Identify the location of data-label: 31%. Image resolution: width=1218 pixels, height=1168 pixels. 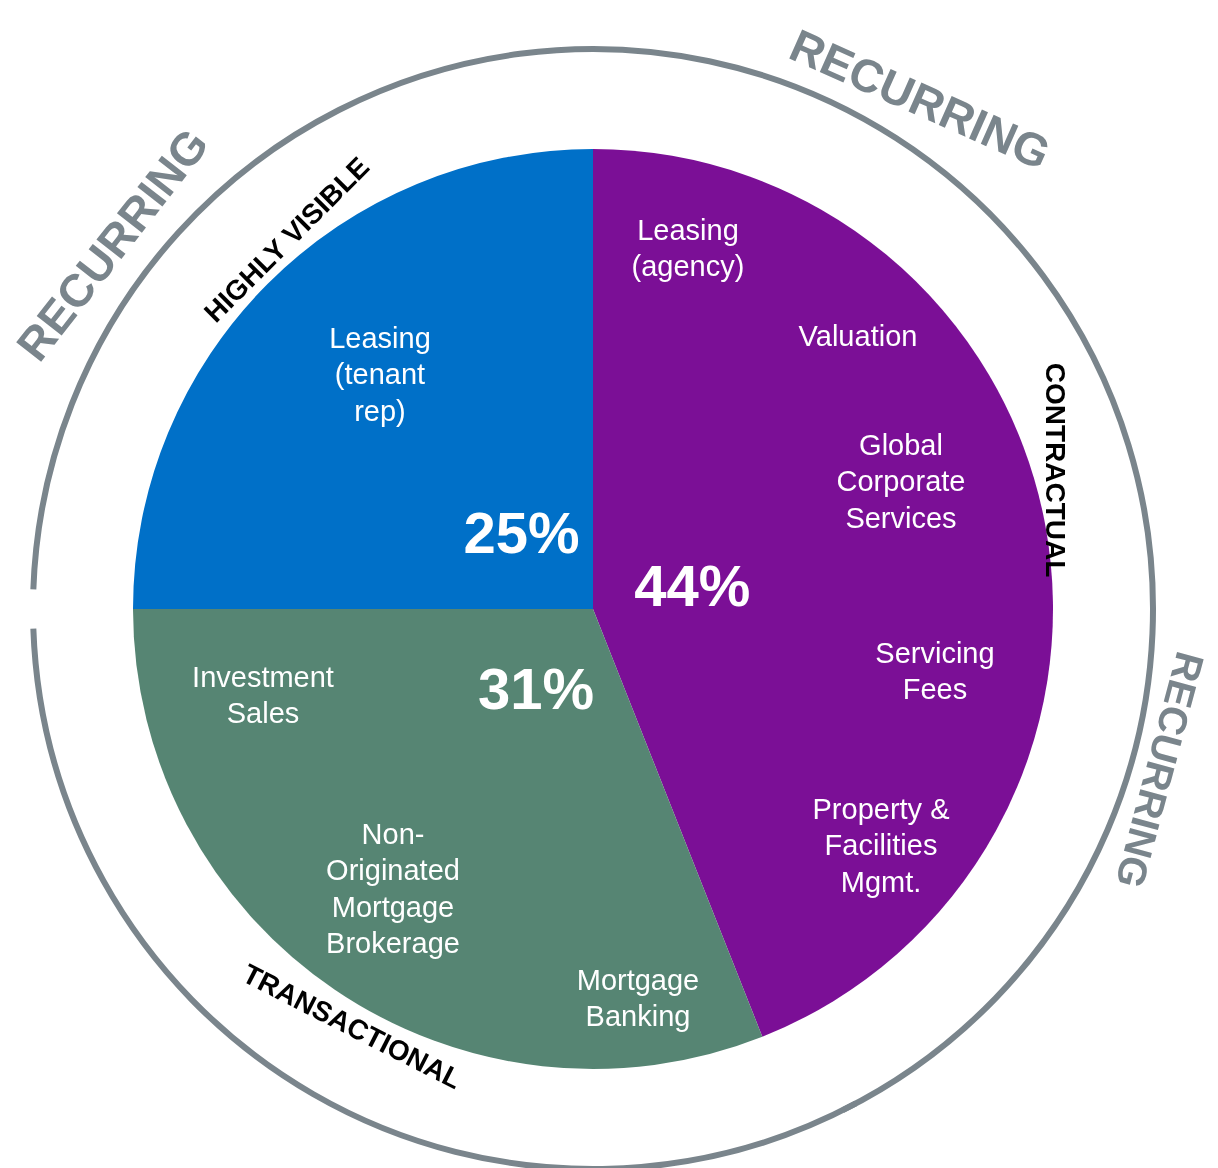
(536, 688).